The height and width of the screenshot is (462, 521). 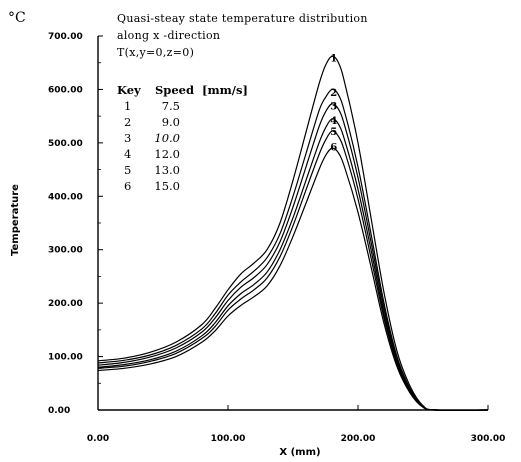 What do you see at coordinates (167, 186) in the screenshot?
I see `legend-speed-6: 15.0` at bounding box center [167, 186].